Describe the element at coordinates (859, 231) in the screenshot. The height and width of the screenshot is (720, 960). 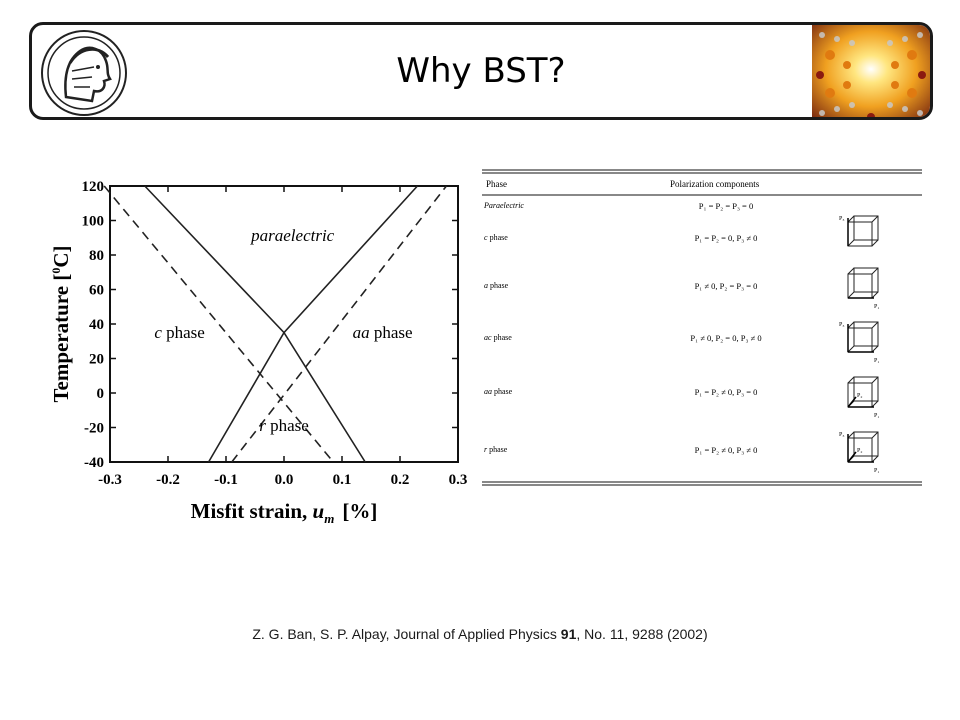
I see `cube-c-icon: P₃` at that location.